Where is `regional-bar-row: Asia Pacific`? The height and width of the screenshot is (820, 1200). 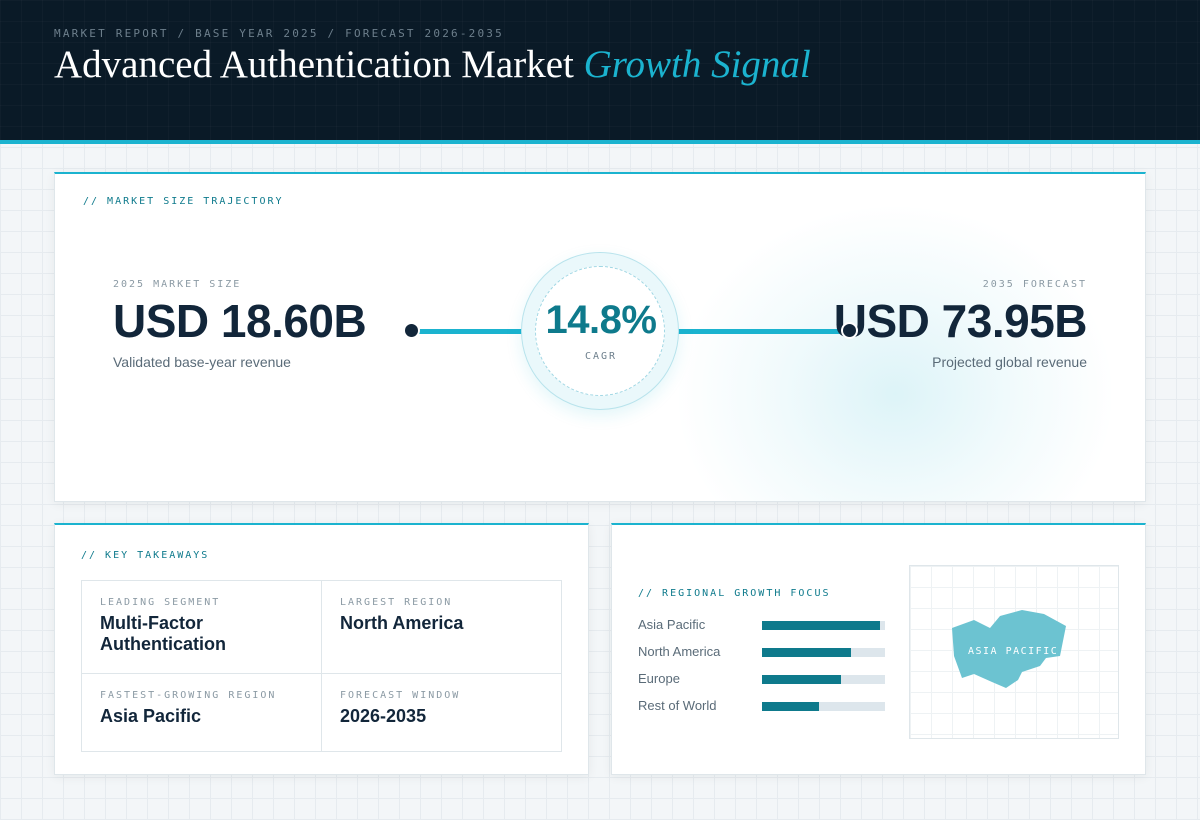
regional-bar-row: Asia Pacific is located at coordinates (762, 630).